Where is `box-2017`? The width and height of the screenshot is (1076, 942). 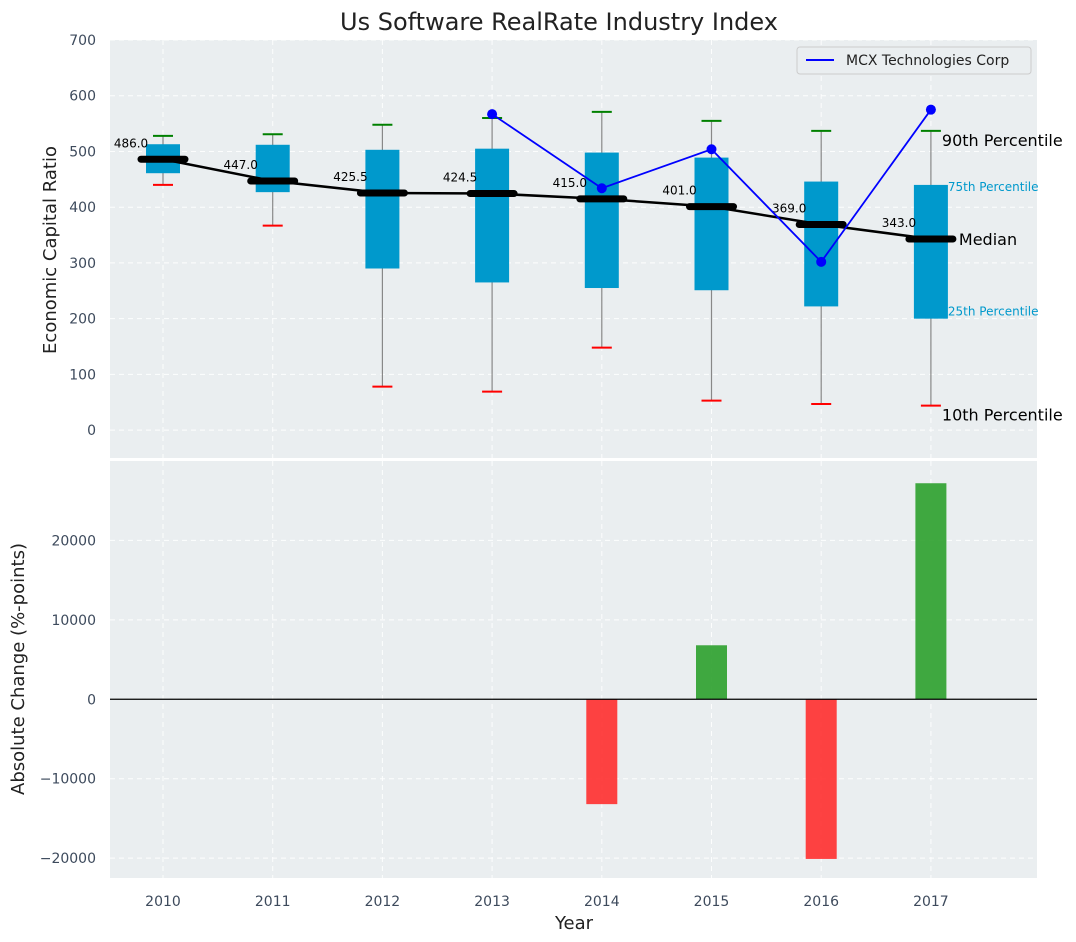 box-2017 is located at coordinates (930, 251).